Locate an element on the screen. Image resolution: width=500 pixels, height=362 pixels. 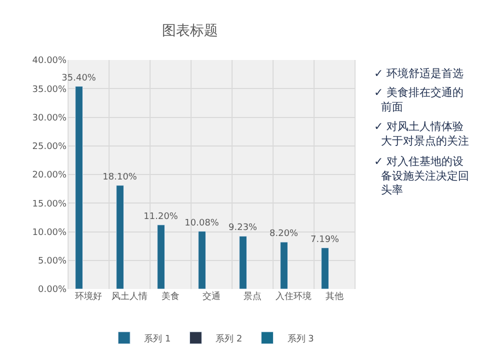
legend-label: 系列 2 is located at coordinates (229, 338).